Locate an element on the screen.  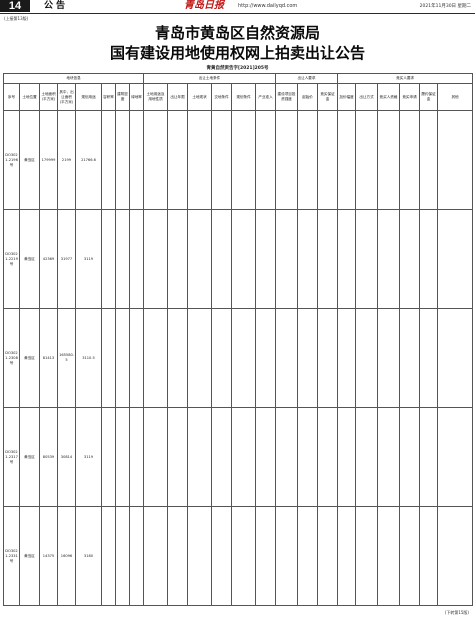
parcel-cell: 165580.5 is located at coordinates (66, 358).